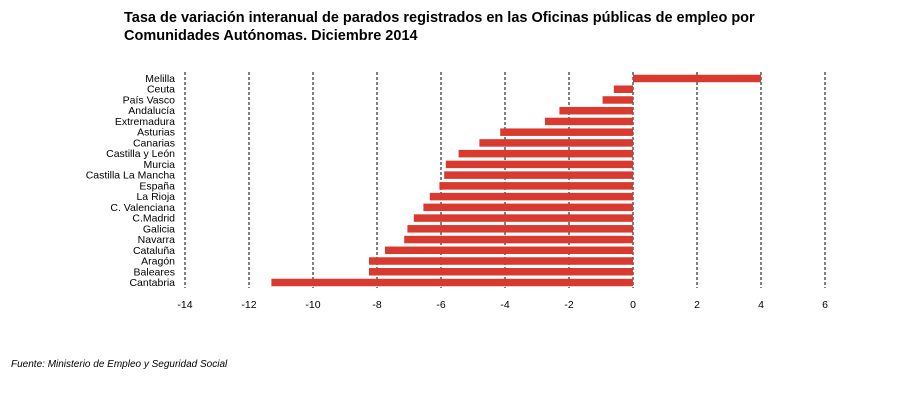 The image size is (903, 410). Describe the element at coordinates (154, 143) in the screenshot. I see `category-label-6: Canarias` at that location.